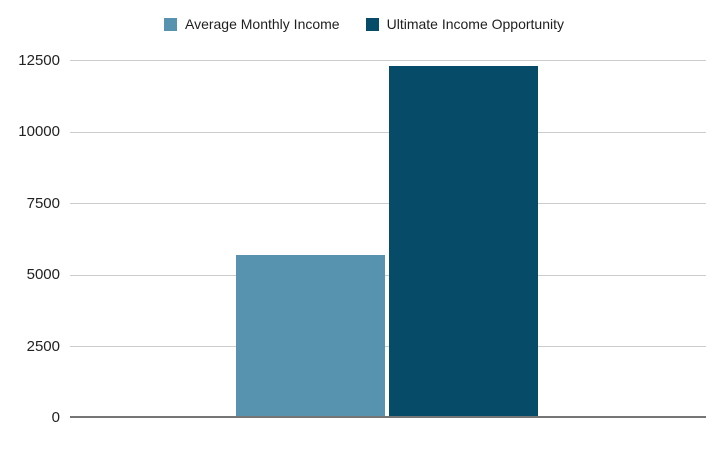 The height and width of the screenshot is (450, 728). What do you see at coordinates (262, 24) in the screenshot?
I see `legend-label-average-monthly-income: Average Monthly Income` at bounding box center [262, 24].